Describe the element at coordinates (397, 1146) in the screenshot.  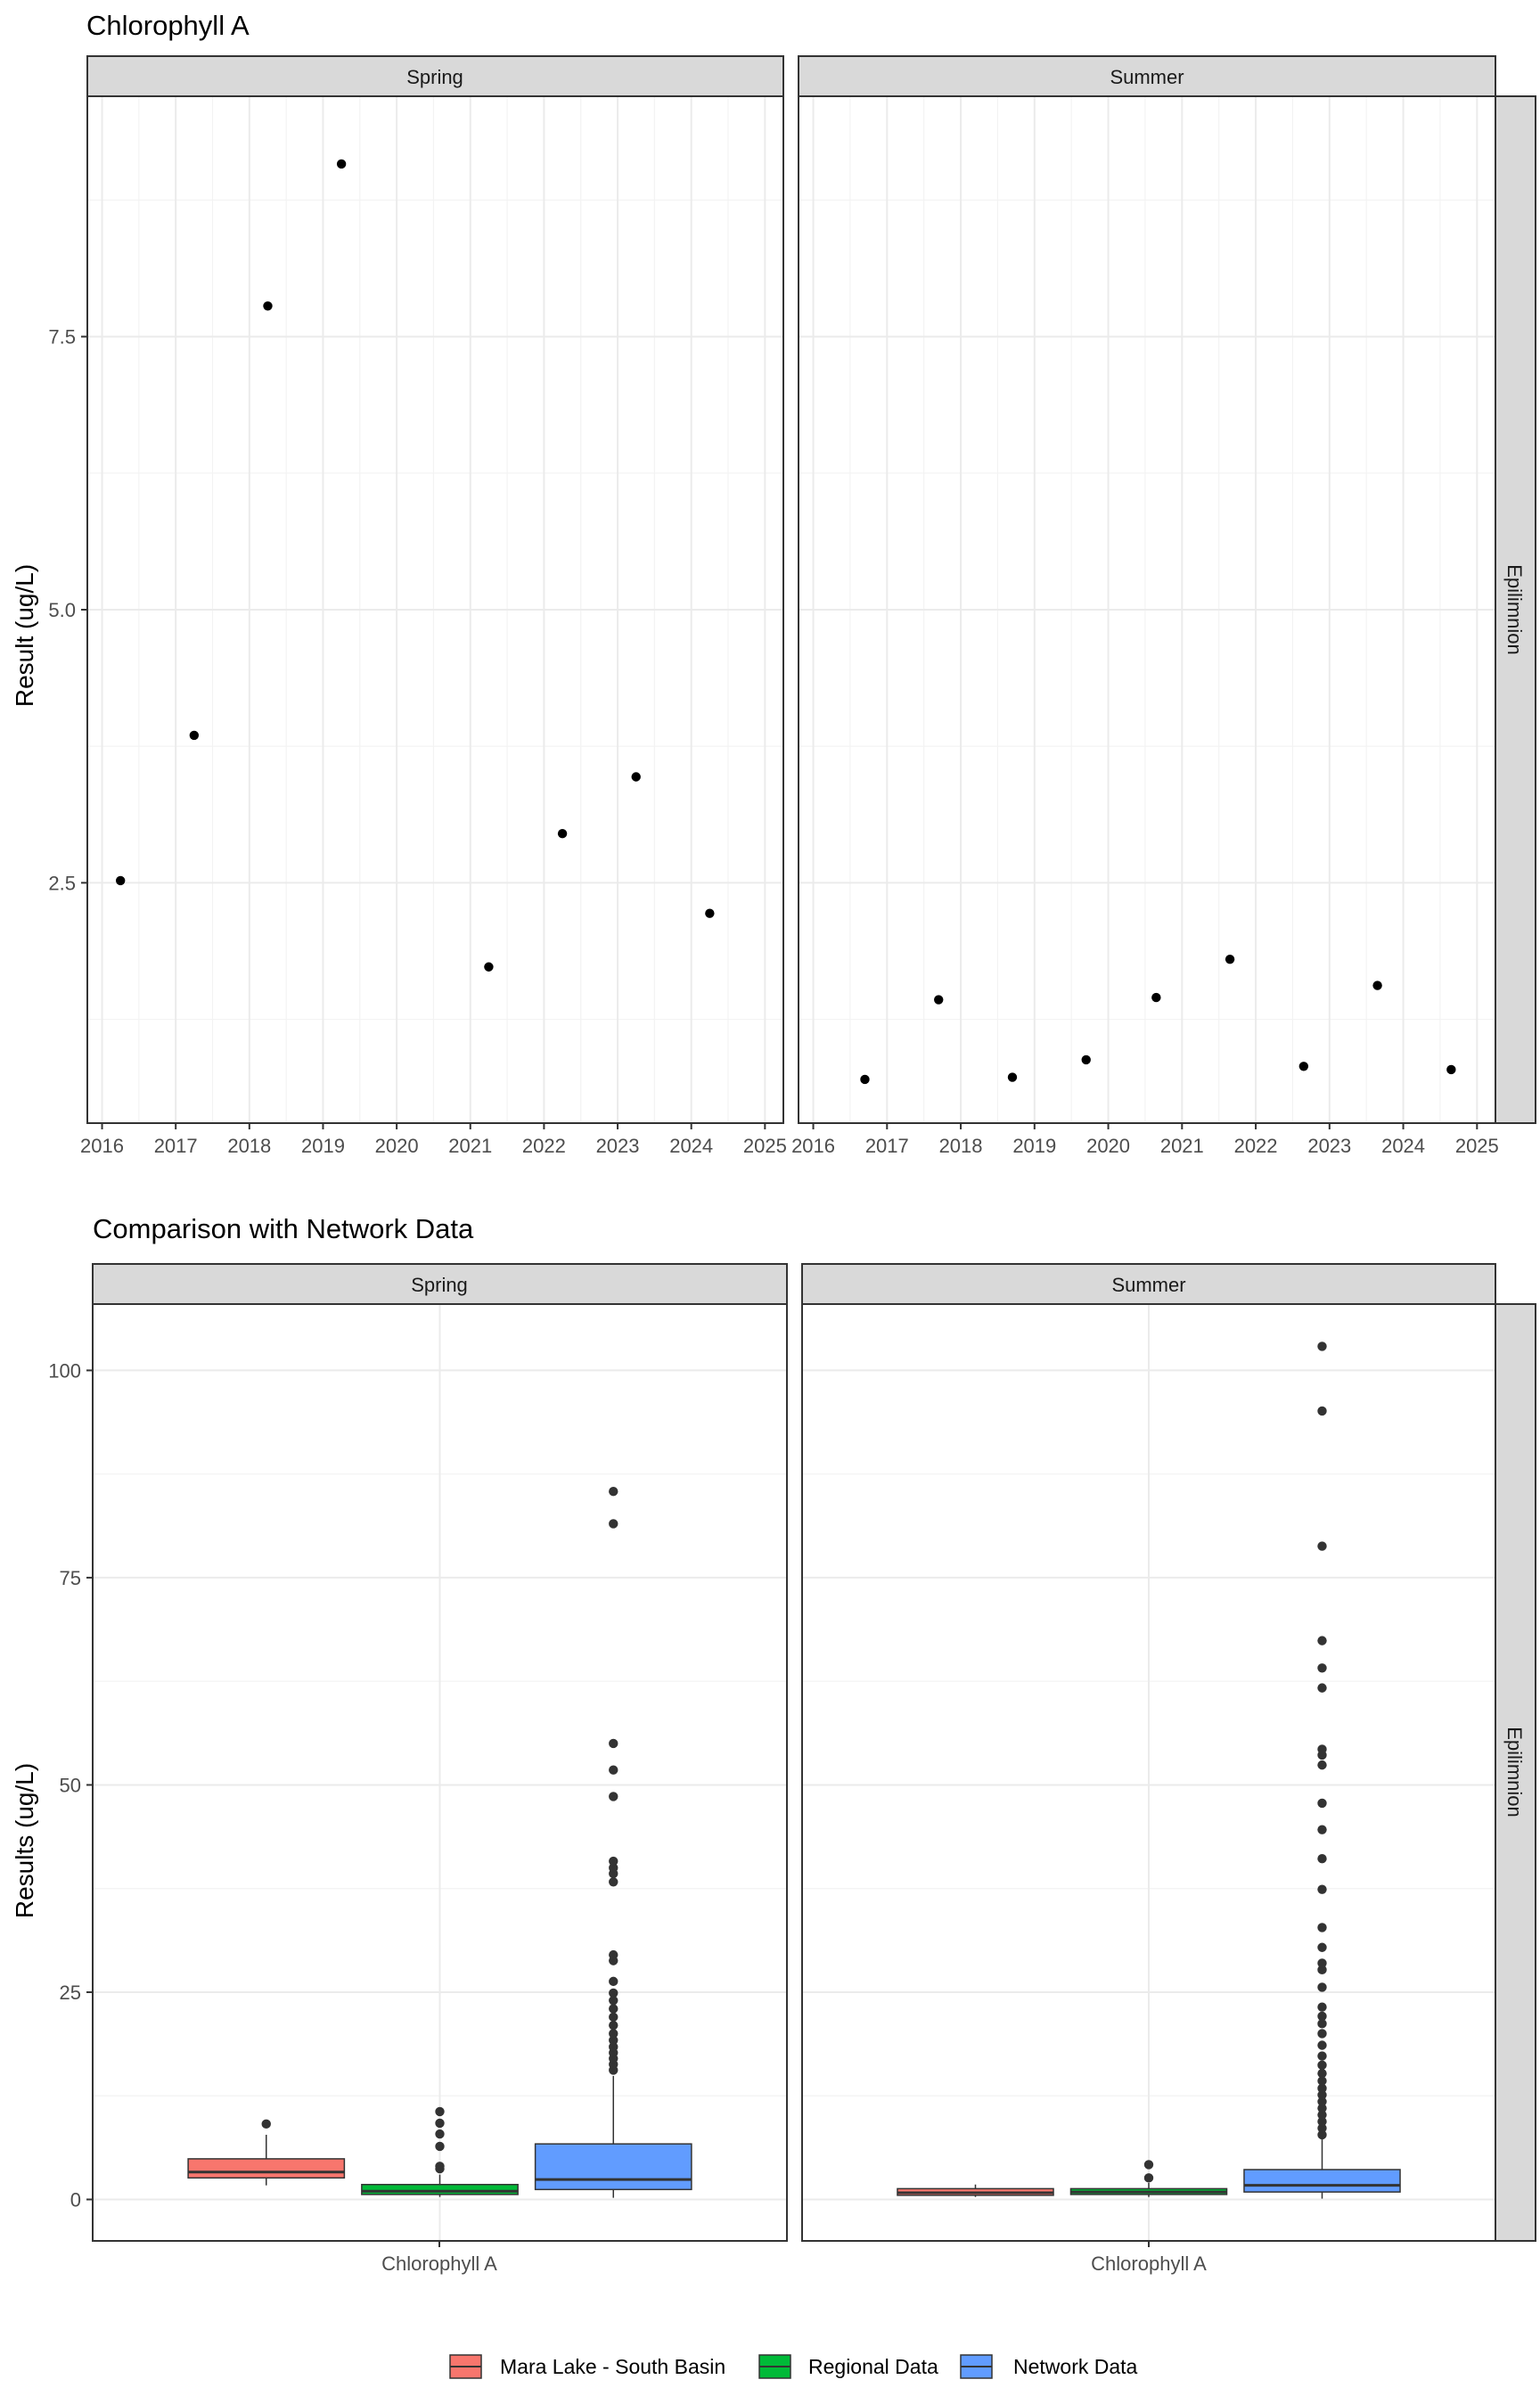
I see `x-tick-label: 2020` at that location.